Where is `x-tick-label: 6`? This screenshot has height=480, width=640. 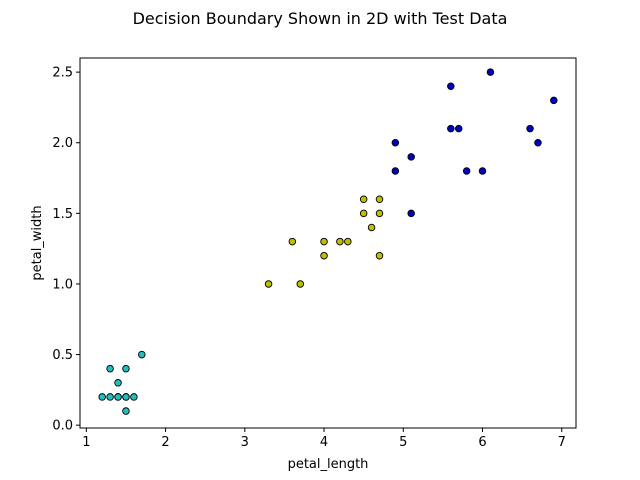
x-tick-label: 6 is located at coordinates (482, 442).